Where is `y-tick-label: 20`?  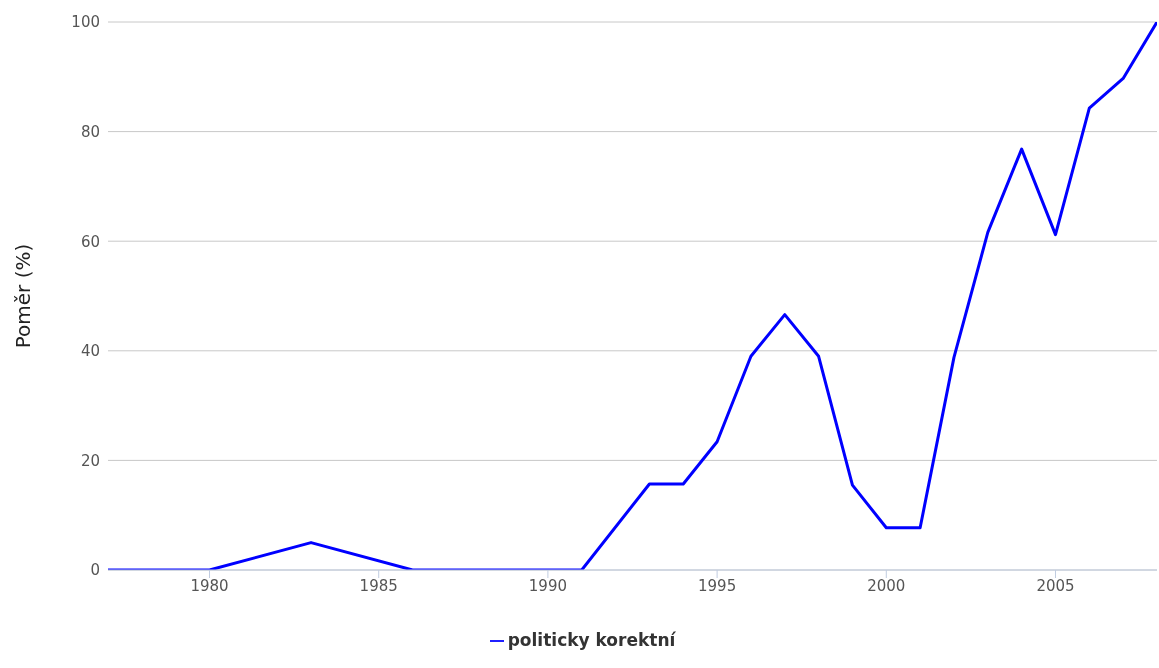
y-tick-label: 20 is located at coordinates (90, 460).